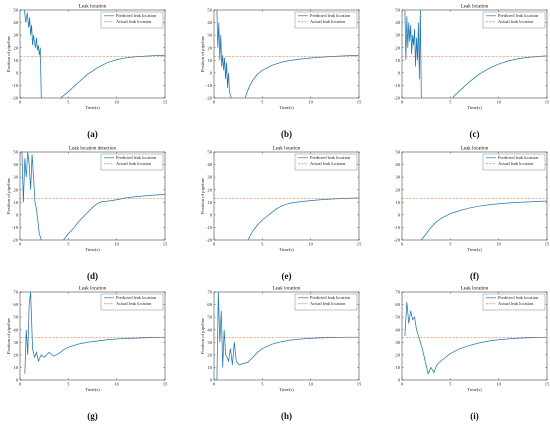  What do you see at coordinates (474, 416) in the screenshot?
I see `panel-caption: (i)` at bounding box center [474, 416].